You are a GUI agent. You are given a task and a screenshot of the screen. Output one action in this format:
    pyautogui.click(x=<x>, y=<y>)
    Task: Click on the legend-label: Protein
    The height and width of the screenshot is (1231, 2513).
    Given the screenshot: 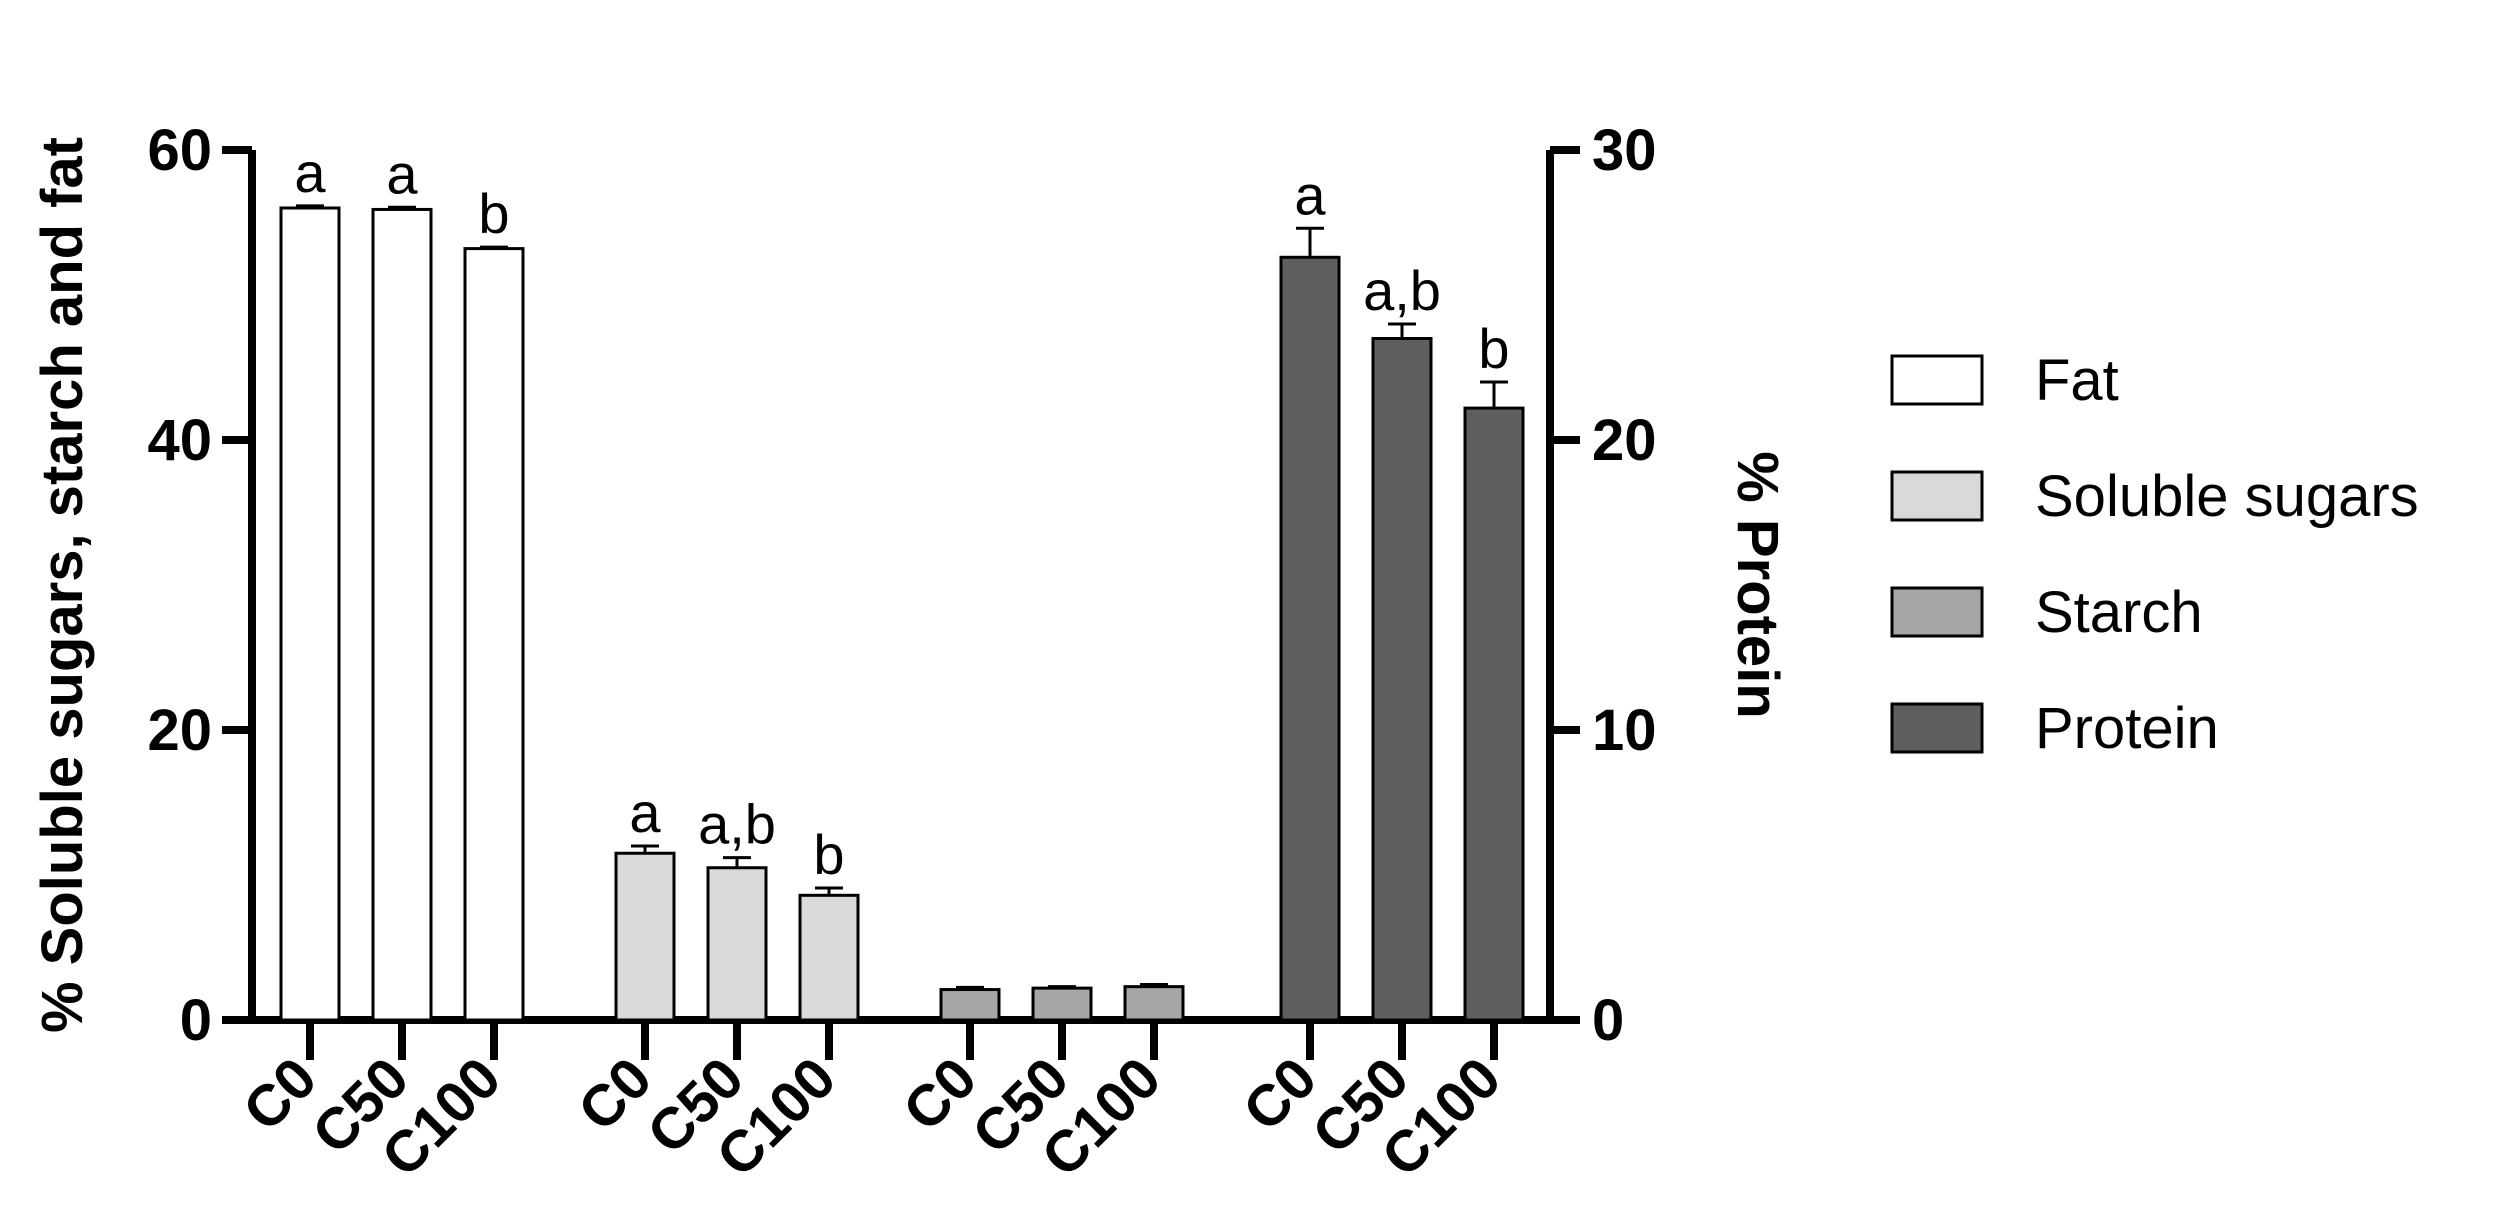 What is the action you would take?
    pyautogui.click(x=2127, y=728)
    